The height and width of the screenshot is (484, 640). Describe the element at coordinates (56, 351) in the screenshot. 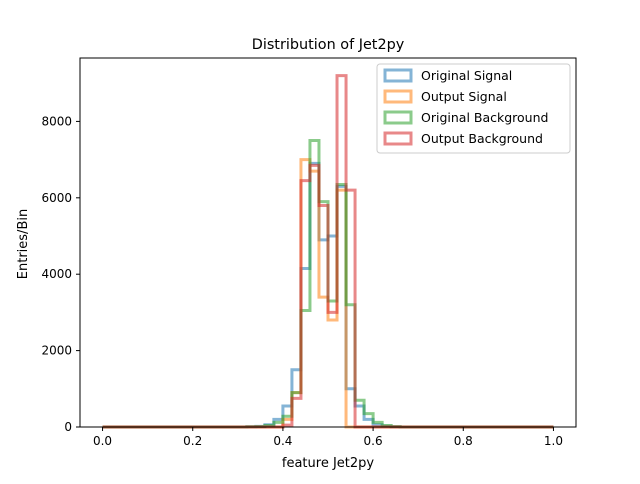

I see `y-tick-label: 2000` at that location.